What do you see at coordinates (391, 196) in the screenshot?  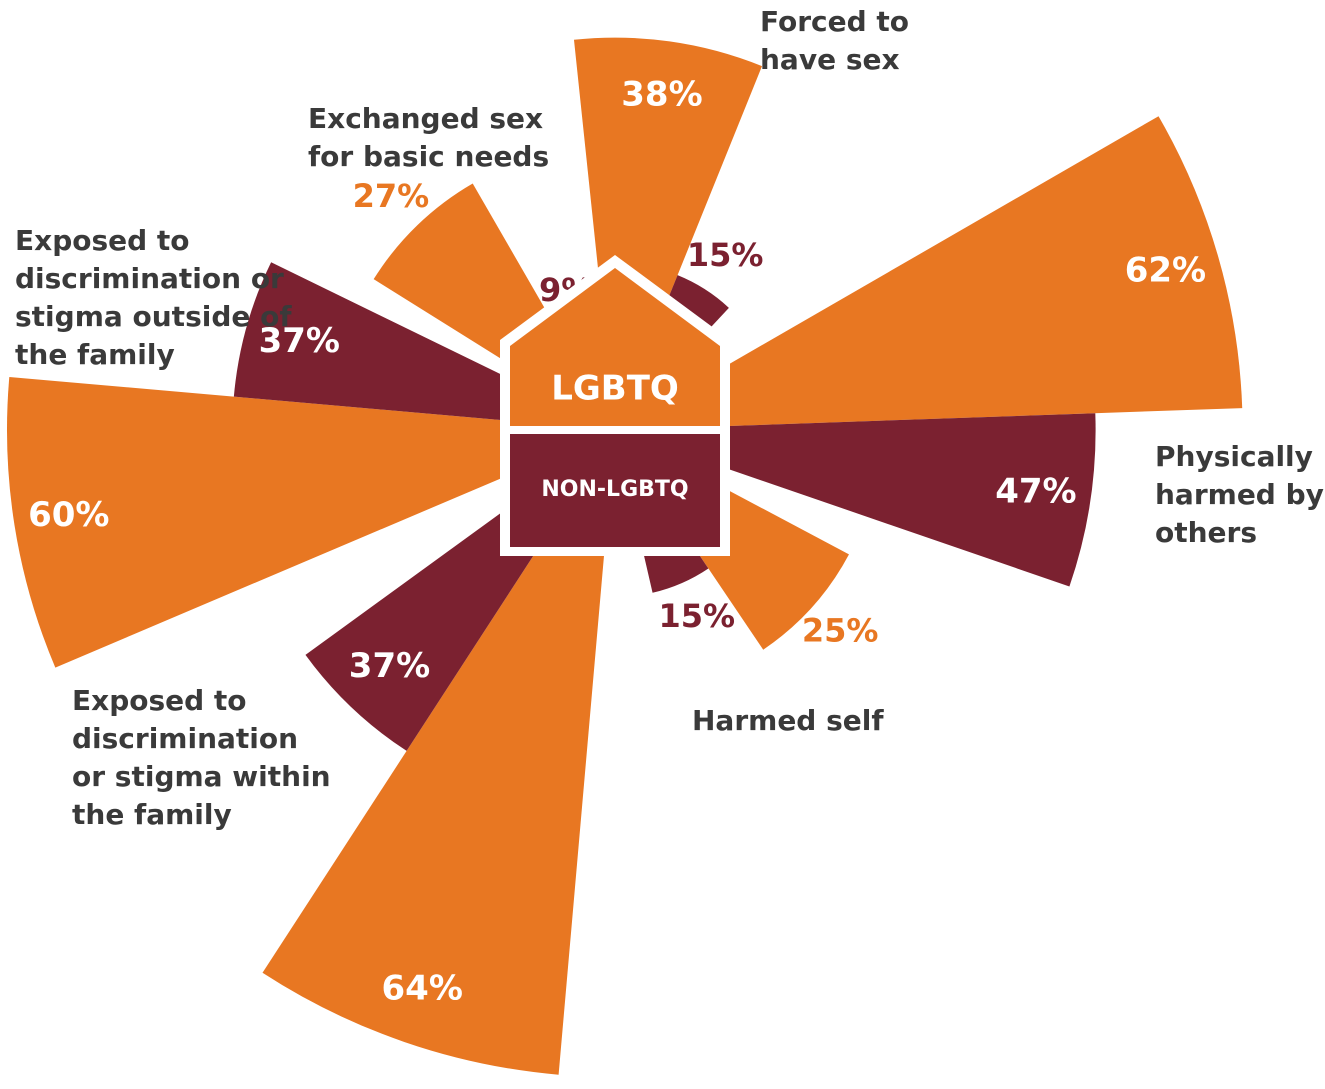 I see `value-label: 27%` at bounding box center [391, 196].